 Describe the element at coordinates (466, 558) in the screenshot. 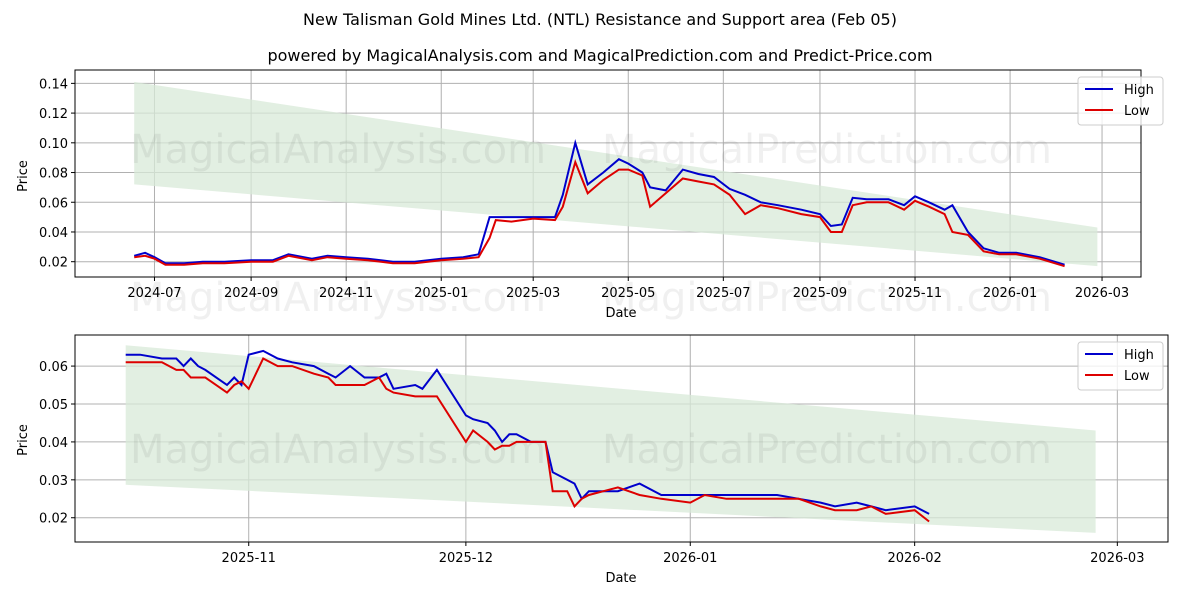

I see `x-tick-label: 2025-12` at that location.